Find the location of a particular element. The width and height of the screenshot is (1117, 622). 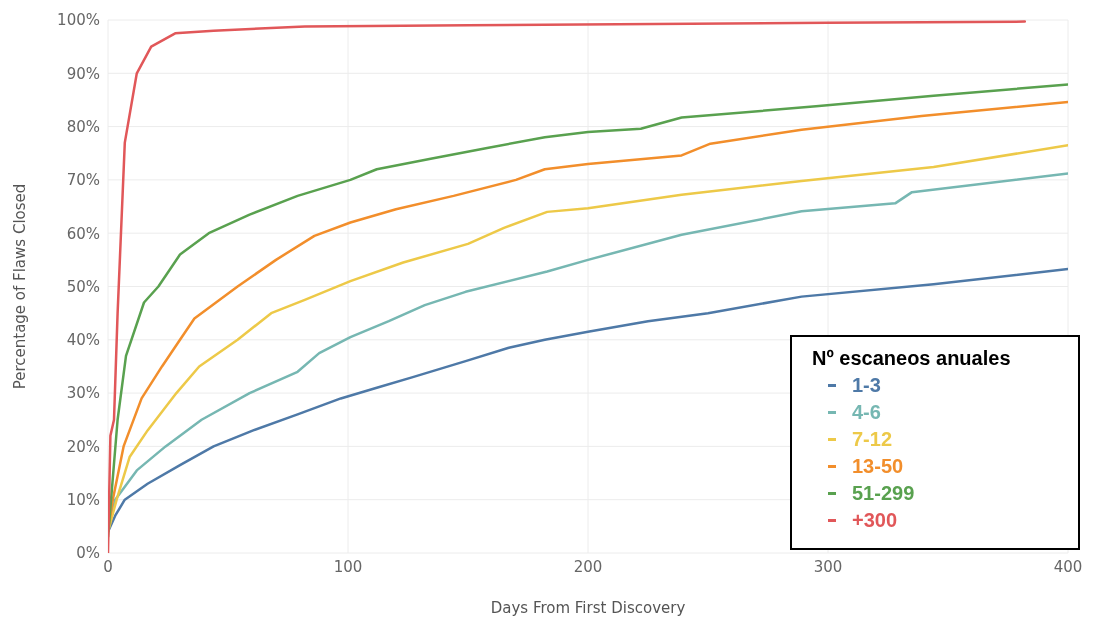

y-axis-title: Percentage of Flaws Closed is located at coordinates (20, 286).